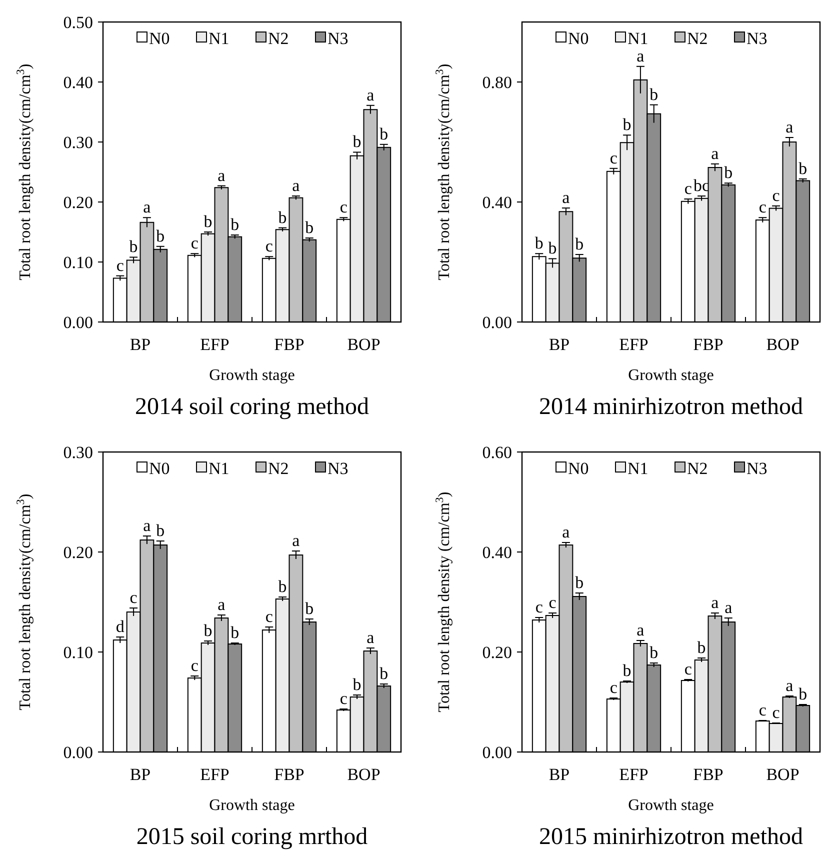 The height and width of the screenshot is (859, 838). I want to click on y-tick-label: 0.80, so click(497, 82).